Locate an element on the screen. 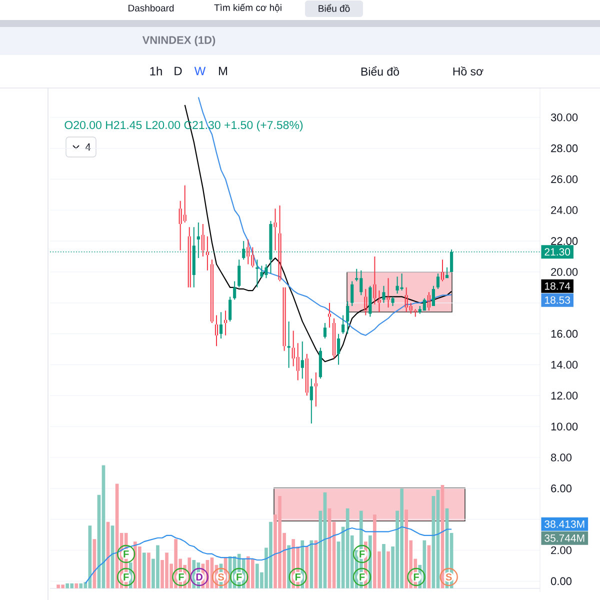  y-tick-label: 22.00 is located at coordinates (564, 241).